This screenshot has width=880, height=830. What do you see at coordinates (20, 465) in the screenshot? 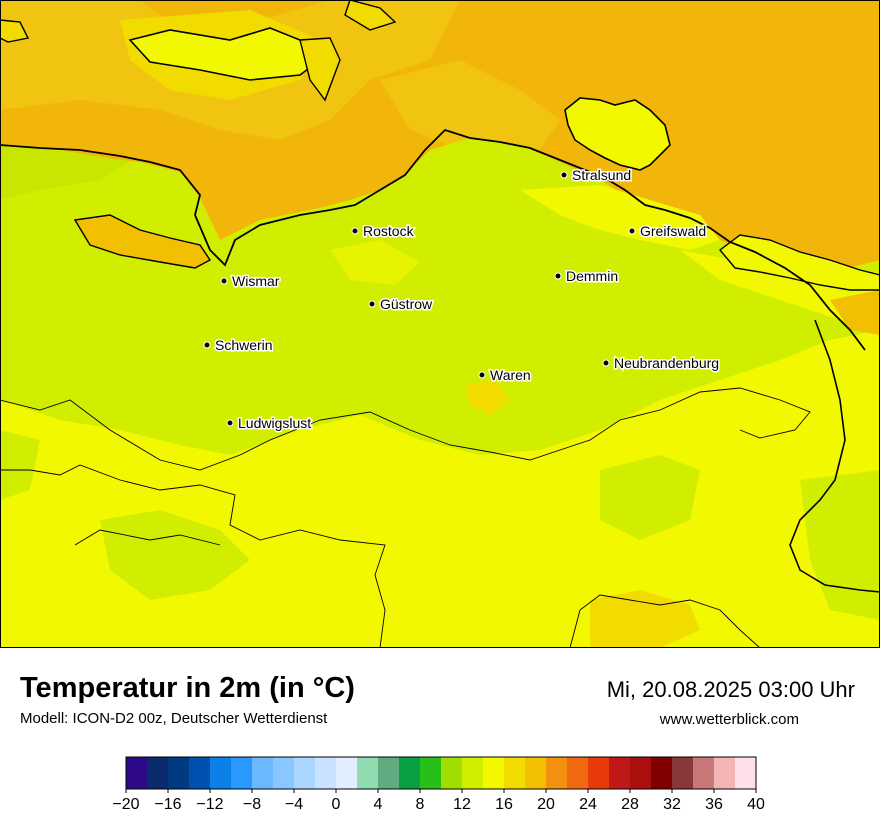
I see `land-green-south` at bounding box center [20, 465].